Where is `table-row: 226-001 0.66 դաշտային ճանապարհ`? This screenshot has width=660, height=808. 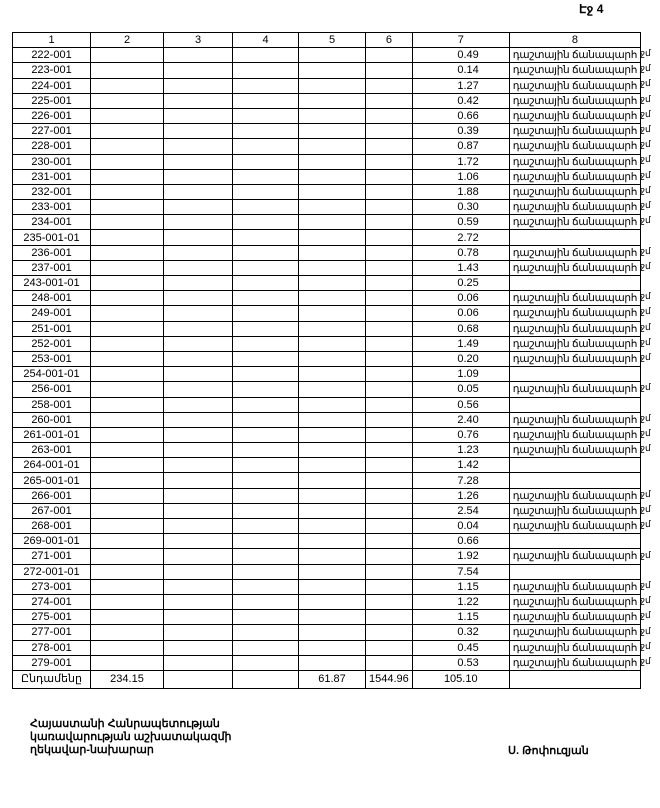 table-row: 226-001 0.66 դաշտային ճանապարհ is located at coordinates (327, 116).